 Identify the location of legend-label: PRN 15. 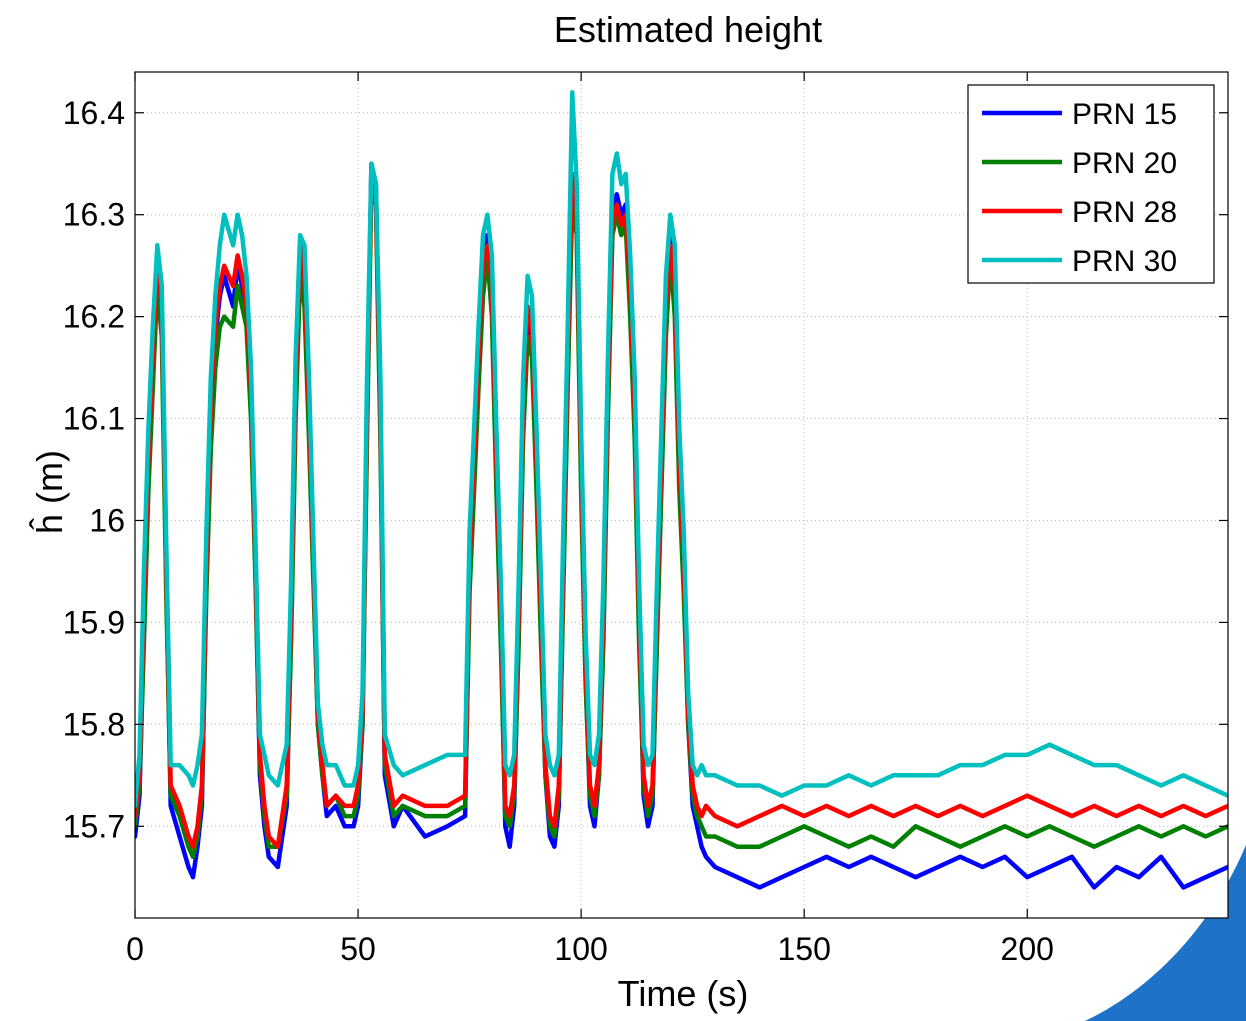
(1124, 114).